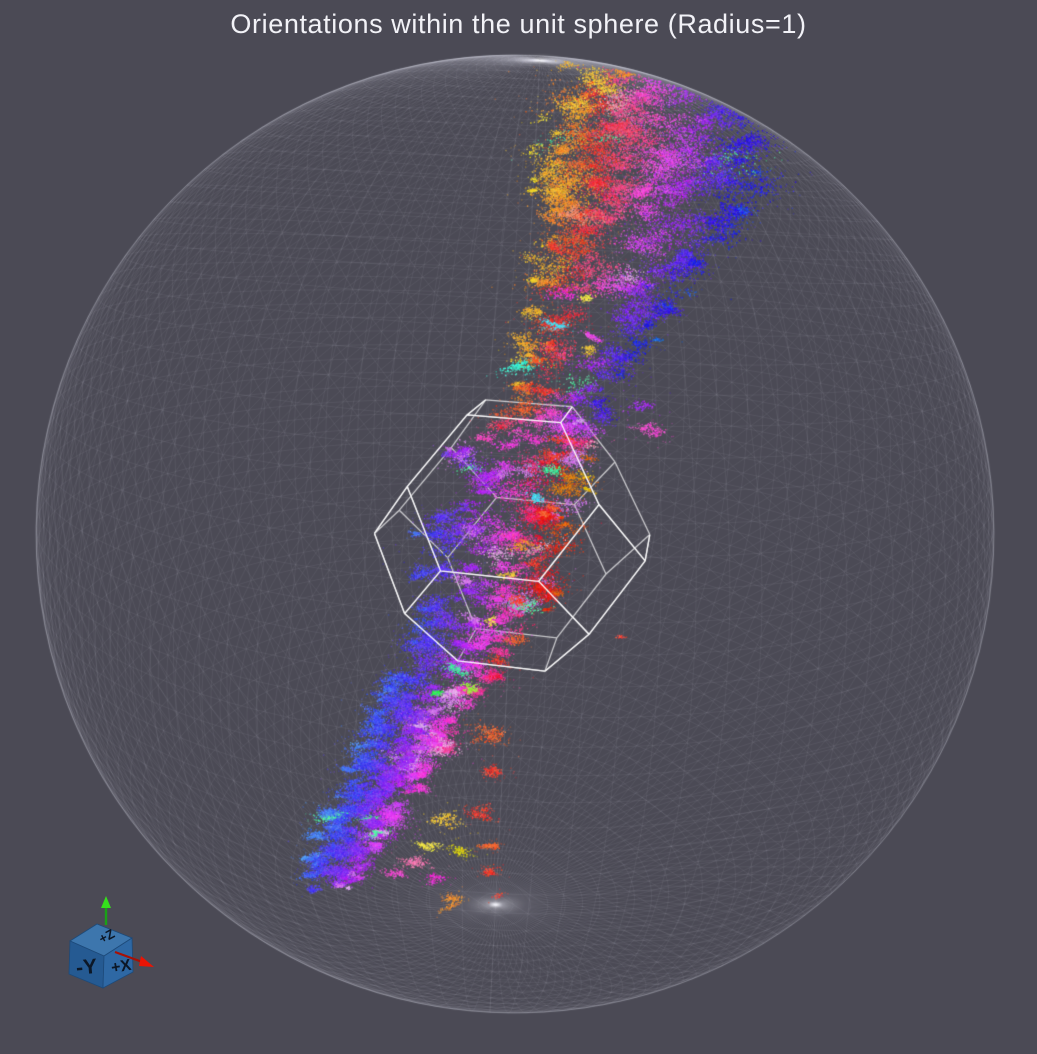 This screenshot has height=1054, width=1037. I want to click on axis-label-right: +X, so click(121, 967).